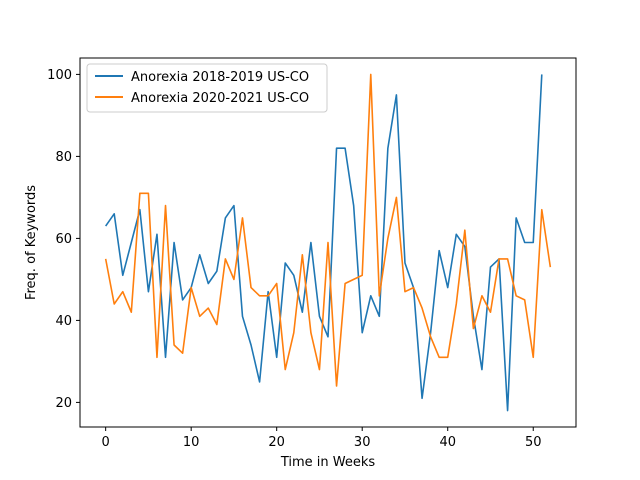 The image size is (640, 480). What do you see at coordinates (328, 462) in the screenshot?
I see `x-axis-label: Time in Weeks` at bounding box center [328, 462].